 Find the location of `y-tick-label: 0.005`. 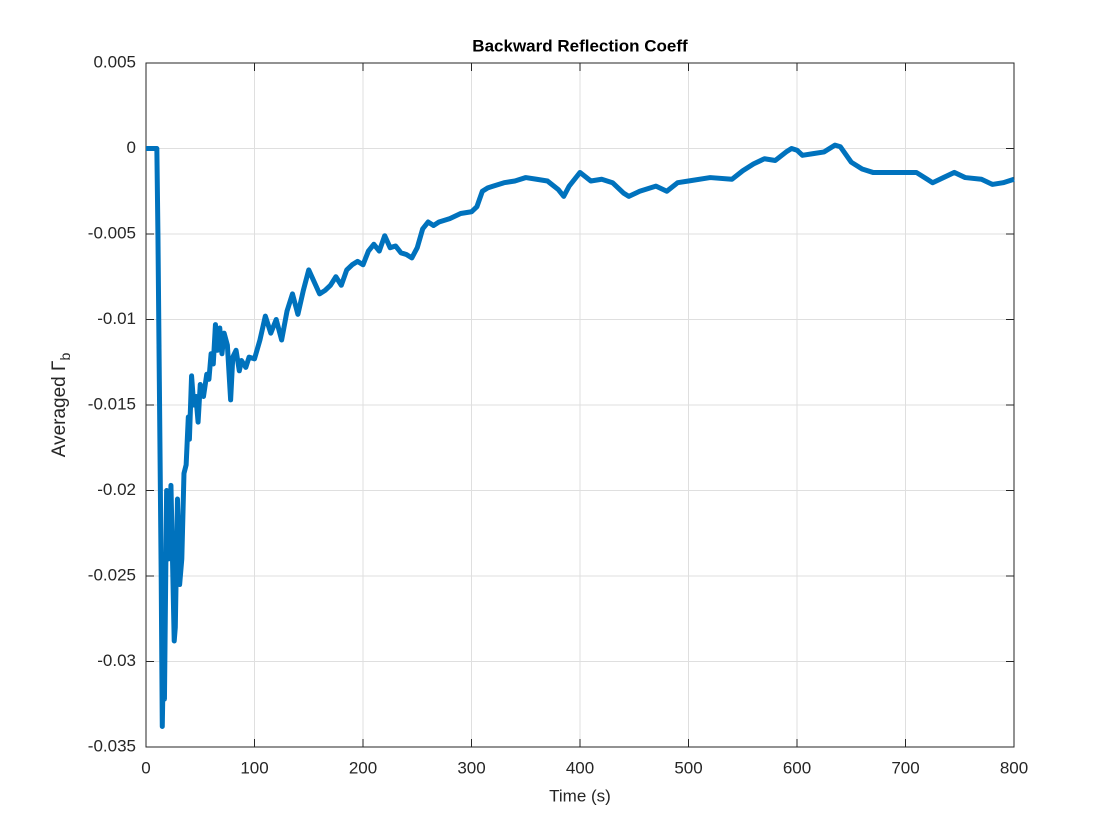

y-tick-label: 0.005 is located at coordinates (114, 61).